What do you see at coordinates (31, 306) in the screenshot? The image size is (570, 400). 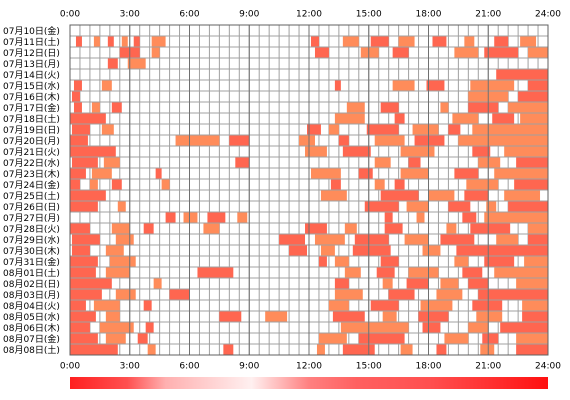 I see `row-label: 08月04日(火)` at bounding box center [31, 306].